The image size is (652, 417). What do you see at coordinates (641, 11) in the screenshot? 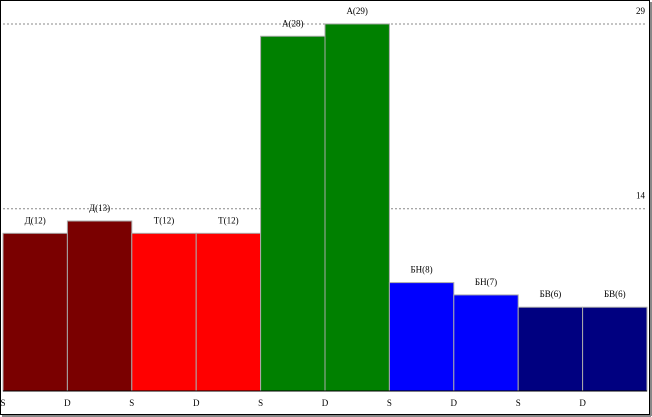
I see `y-tick-label: 29` at bounding box center [641, 11].